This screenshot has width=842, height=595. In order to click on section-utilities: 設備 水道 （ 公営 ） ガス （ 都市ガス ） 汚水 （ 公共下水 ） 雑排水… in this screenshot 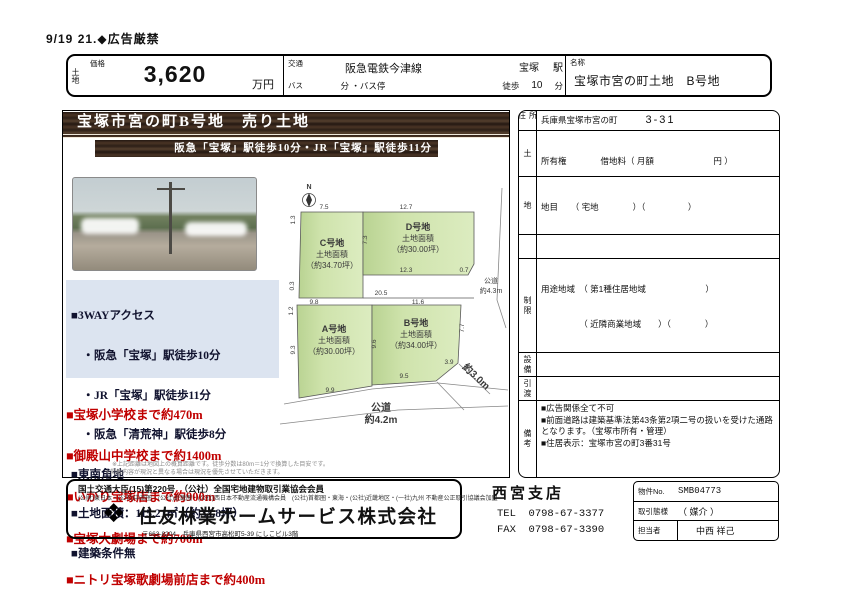, I will do `click(649, 365)`.